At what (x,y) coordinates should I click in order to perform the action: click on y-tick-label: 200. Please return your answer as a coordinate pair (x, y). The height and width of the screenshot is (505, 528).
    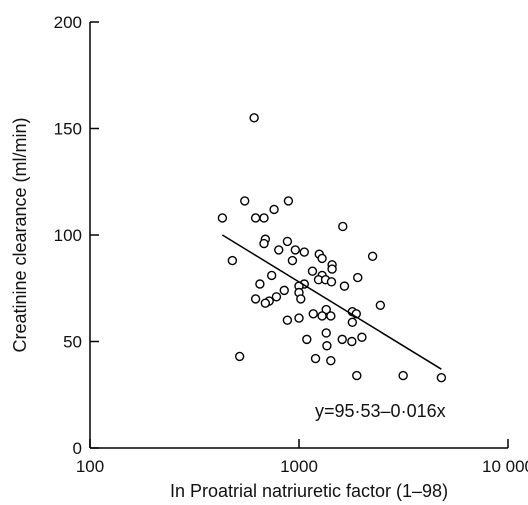
    Looking at the image, I should click on (68, 22).